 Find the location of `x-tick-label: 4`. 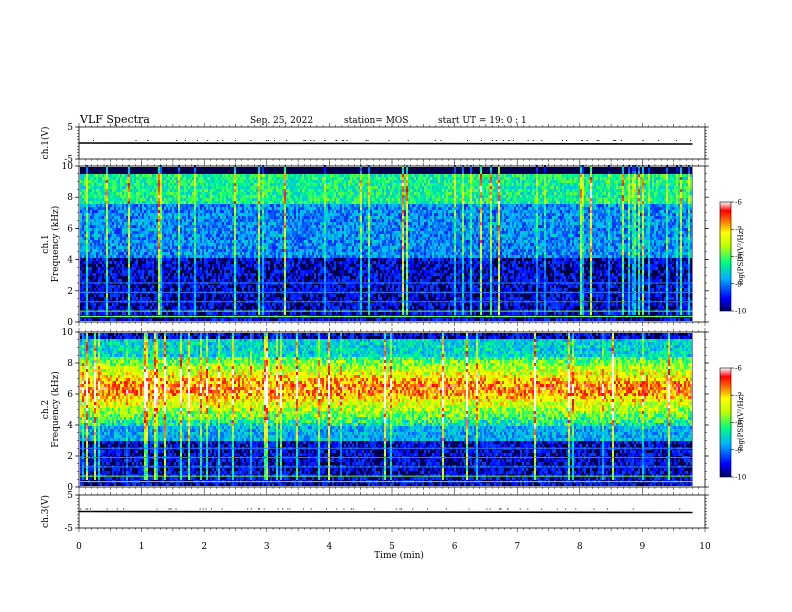

x-tick-label: 4 is located at coordinates (330, 547).